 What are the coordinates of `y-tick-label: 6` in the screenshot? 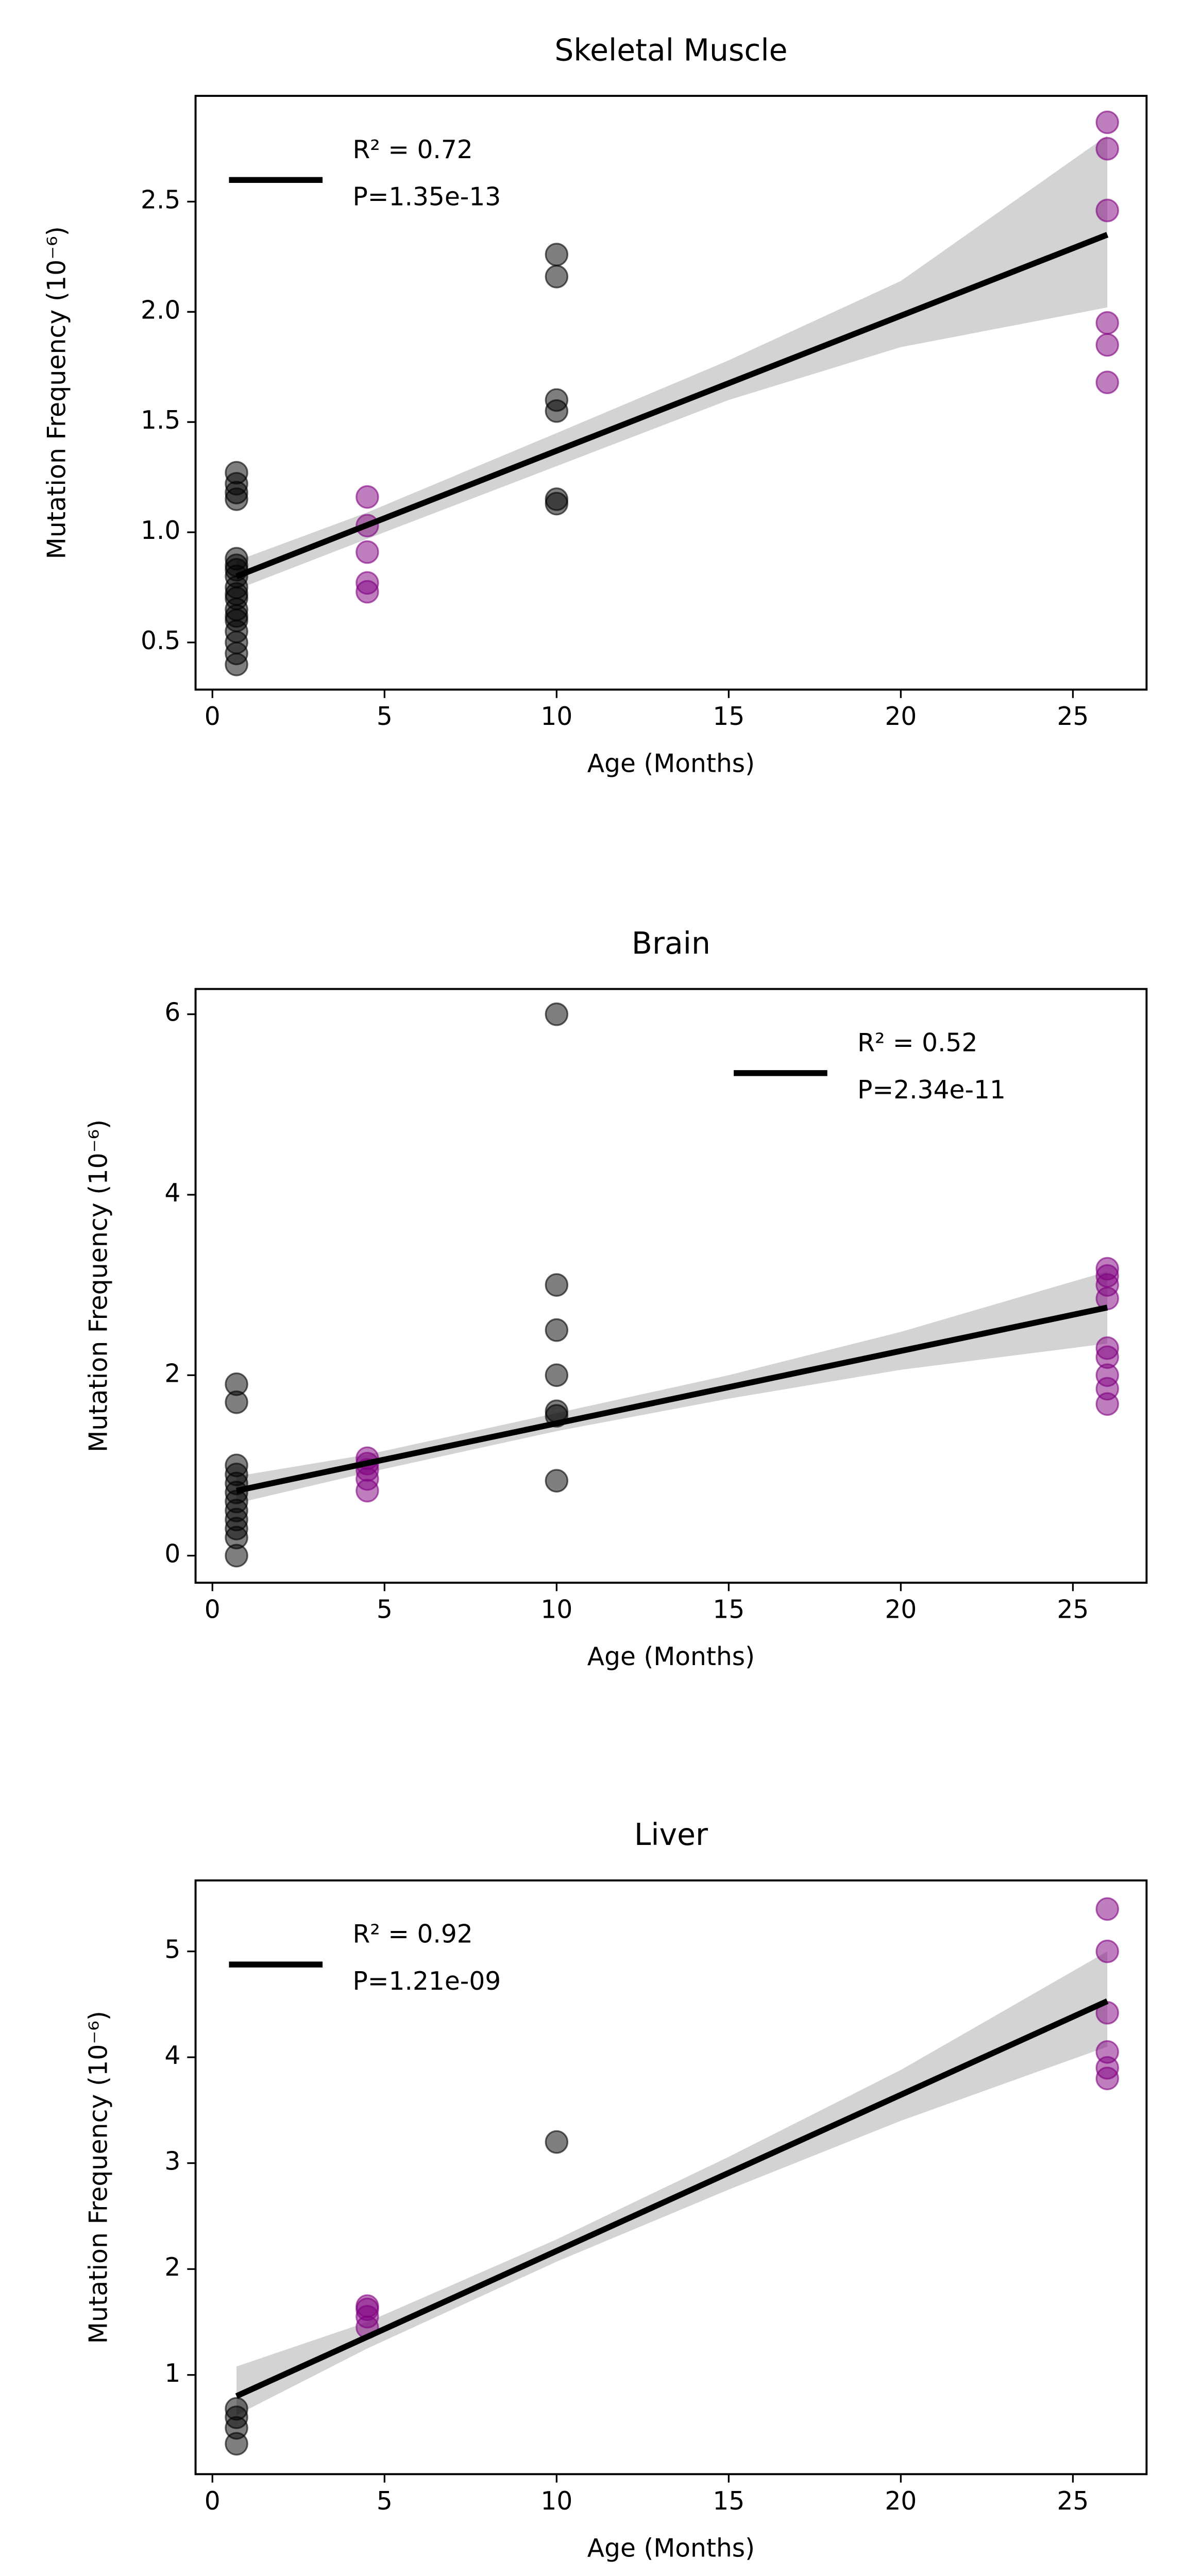 It's located at (172, 1012).